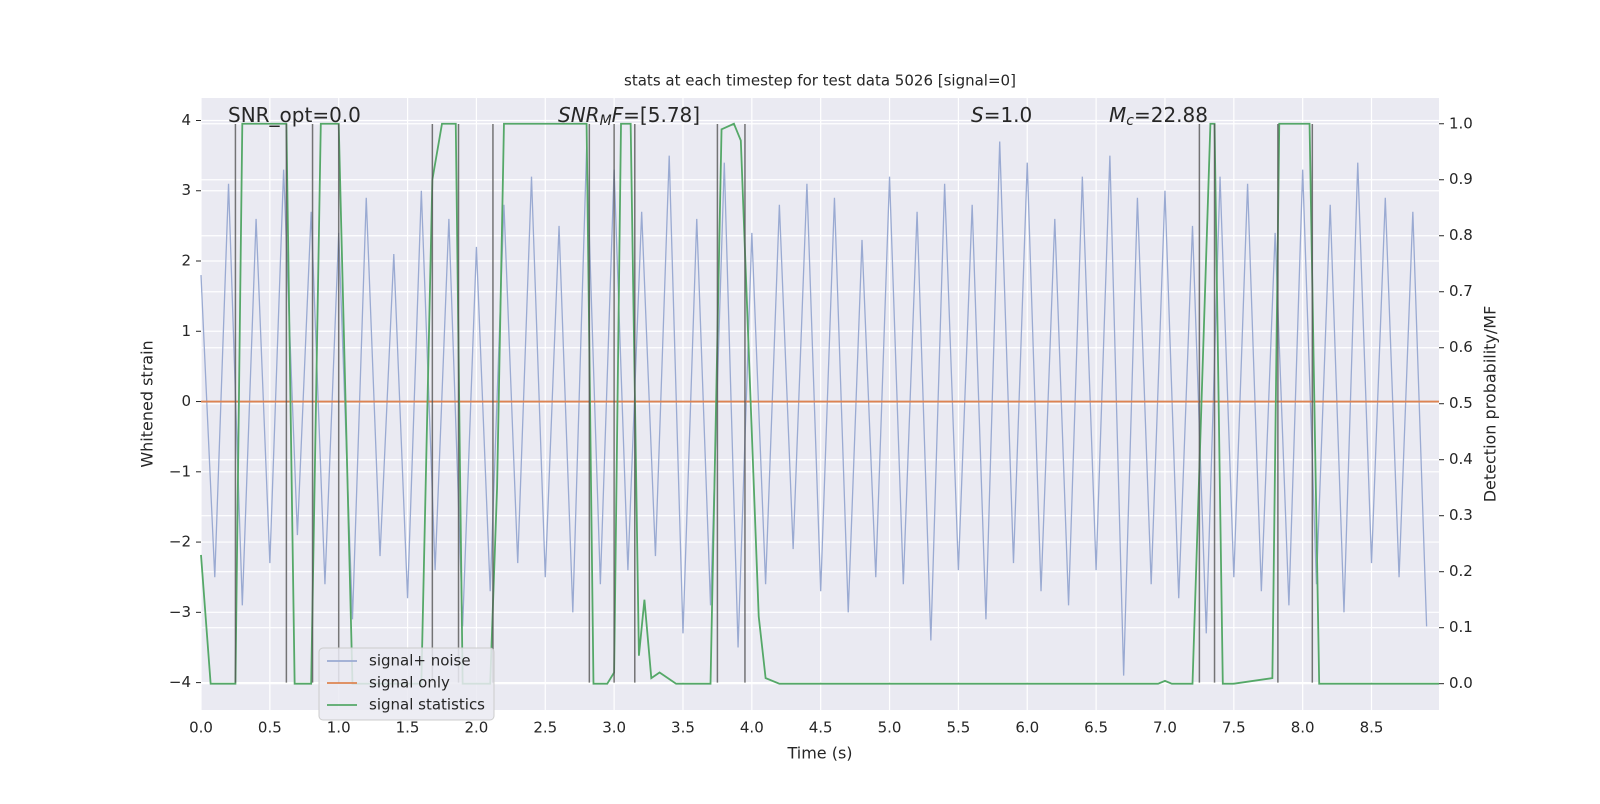  Describe the element at coordinates (1461, 179) in the screenshot. I see `y2-tick-label: 0.9` at that location.